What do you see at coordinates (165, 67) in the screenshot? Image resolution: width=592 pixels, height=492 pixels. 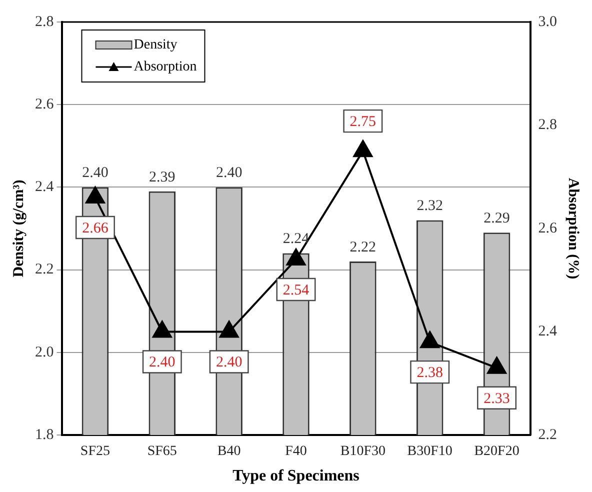 I see `legend-label: Absorption` at bounding box center [165, 67].